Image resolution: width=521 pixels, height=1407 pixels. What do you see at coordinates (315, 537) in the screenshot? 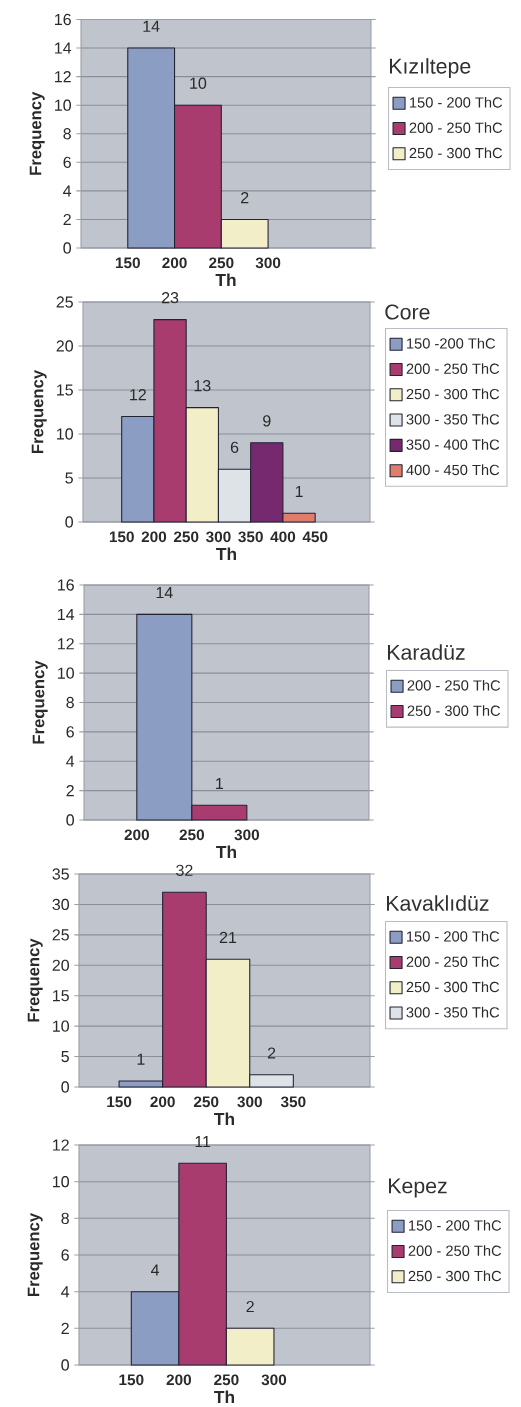
I see `x-tick-label: 450` at bounding box center [315, 537].